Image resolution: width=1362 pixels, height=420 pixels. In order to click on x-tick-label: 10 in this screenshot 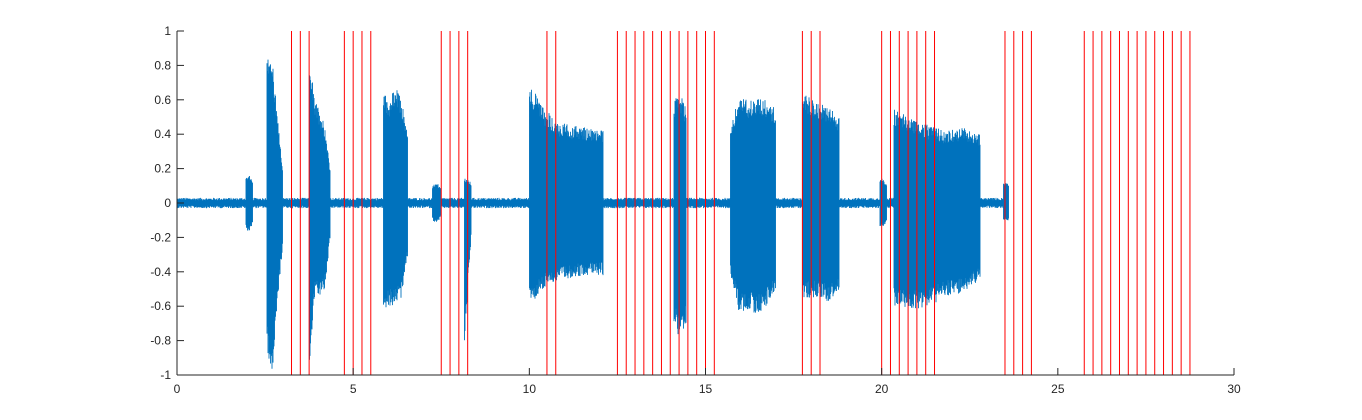, I will do `click(530, 389)`.